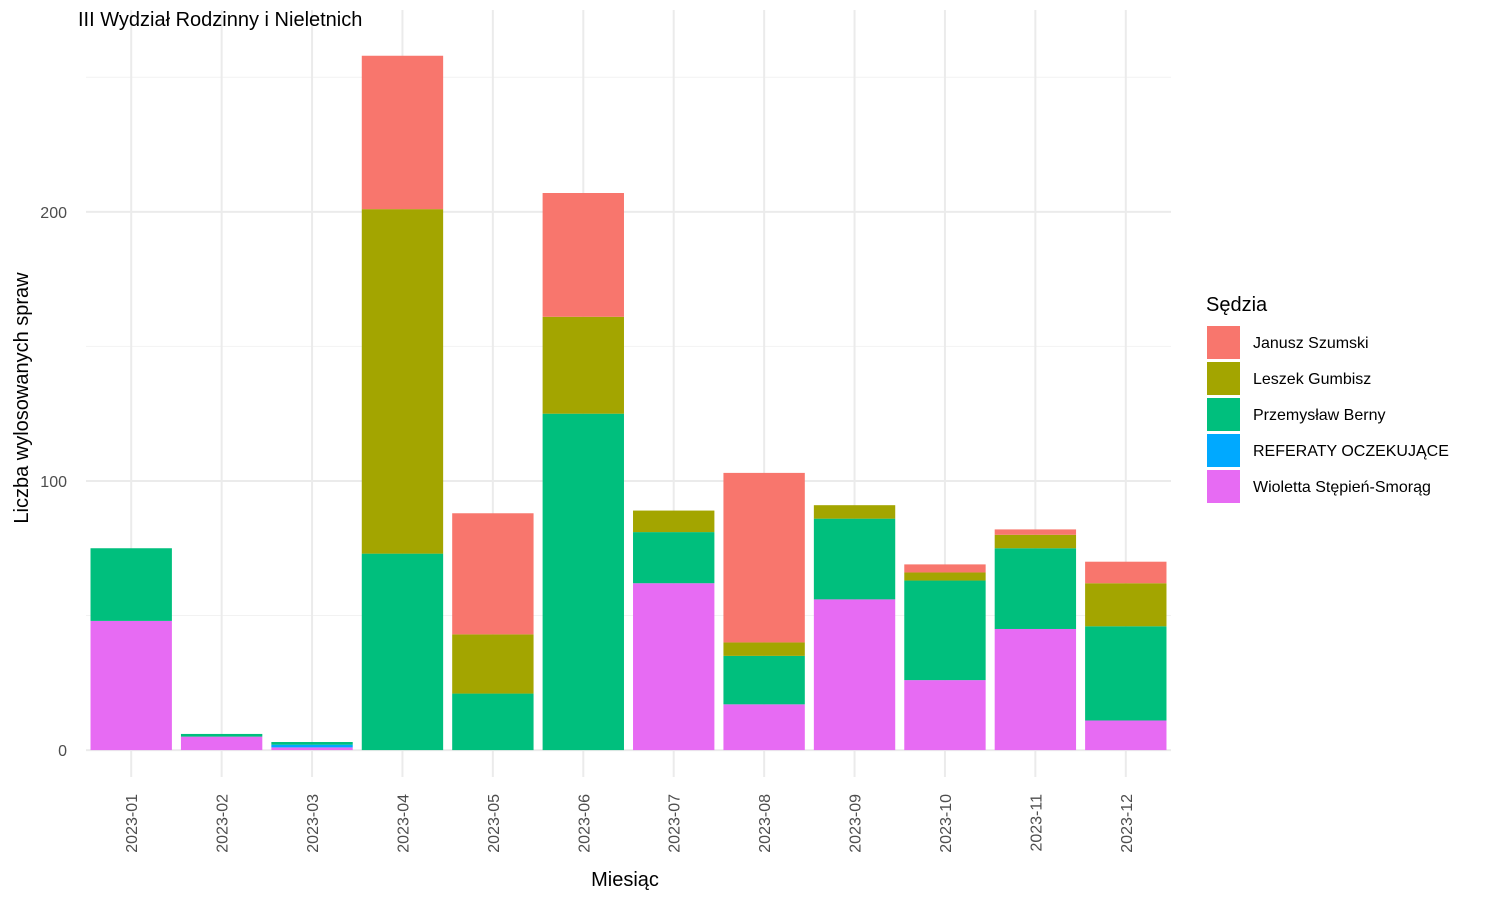  What do you see at coordinates (674, 558) in the screenshot?
I see `bar-segment: 2023-07 — Przemysław Berny: 19` at bounding box center [674, 558].